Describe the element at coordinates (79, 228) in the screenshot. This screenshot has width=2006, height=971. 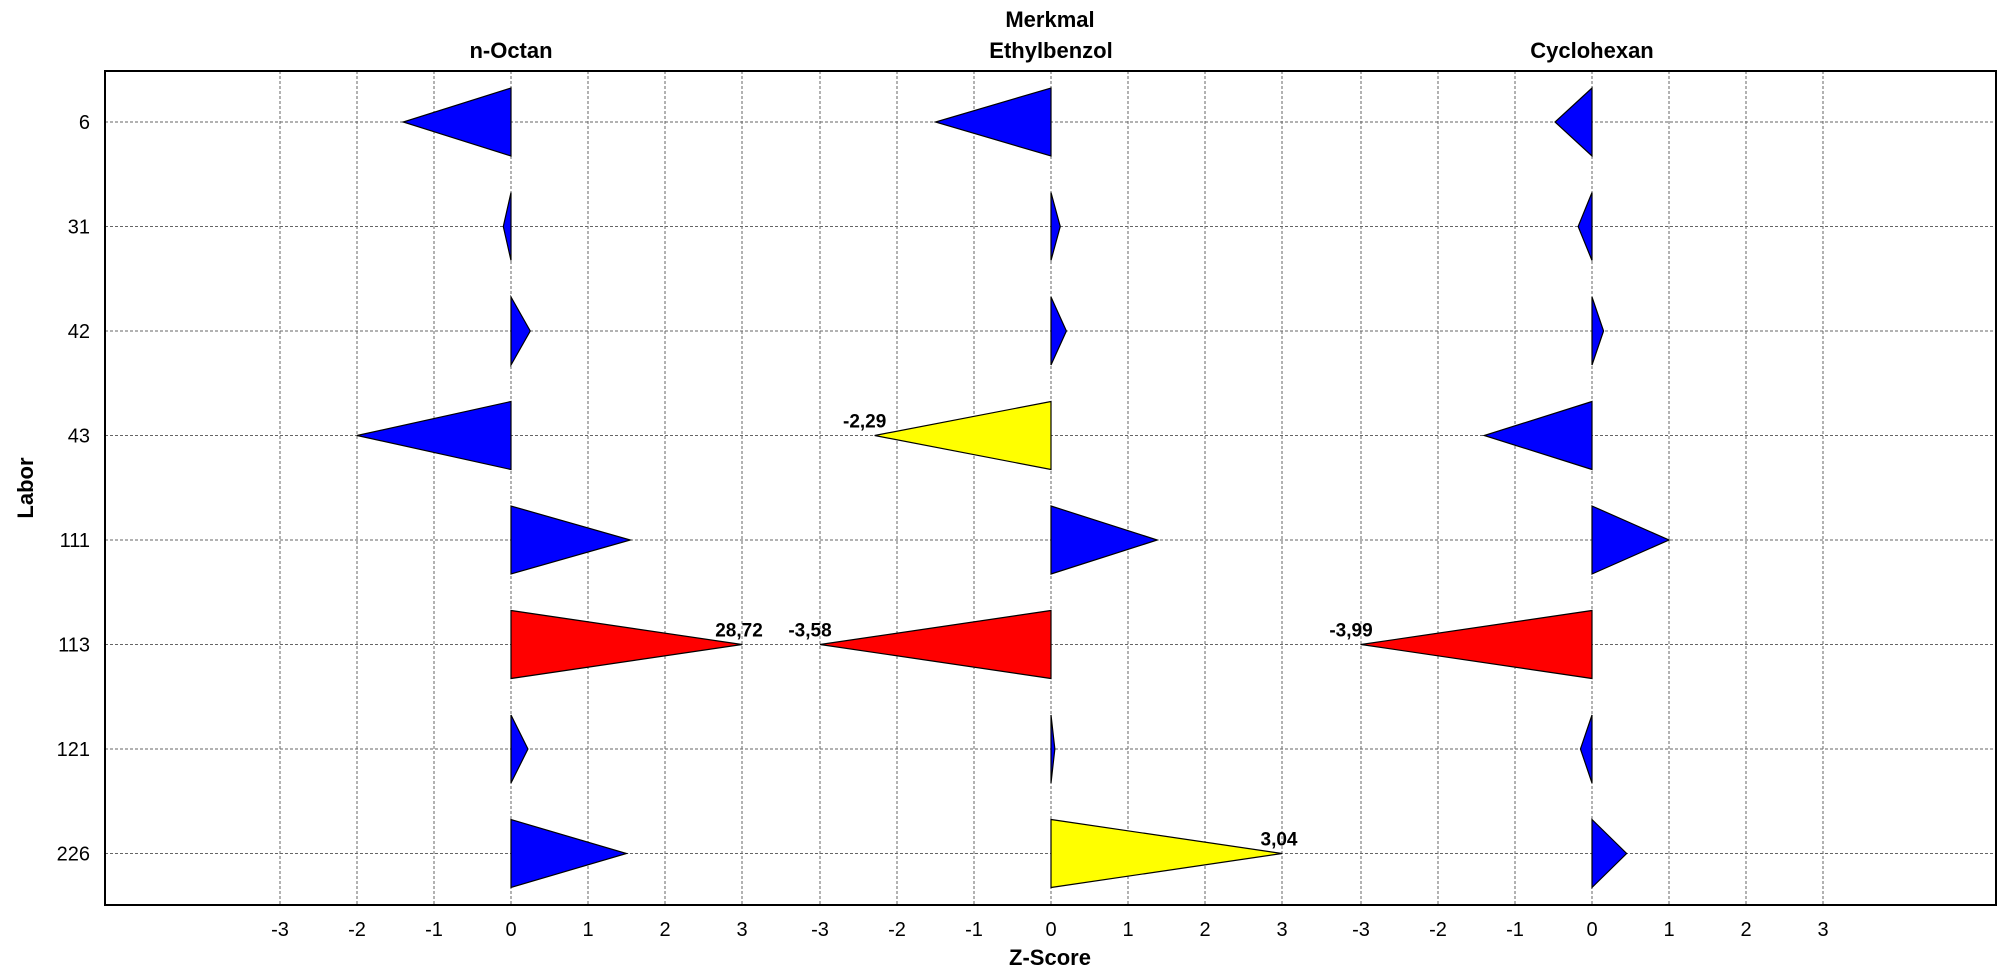
I see `y-tick-label: 31` at that location.